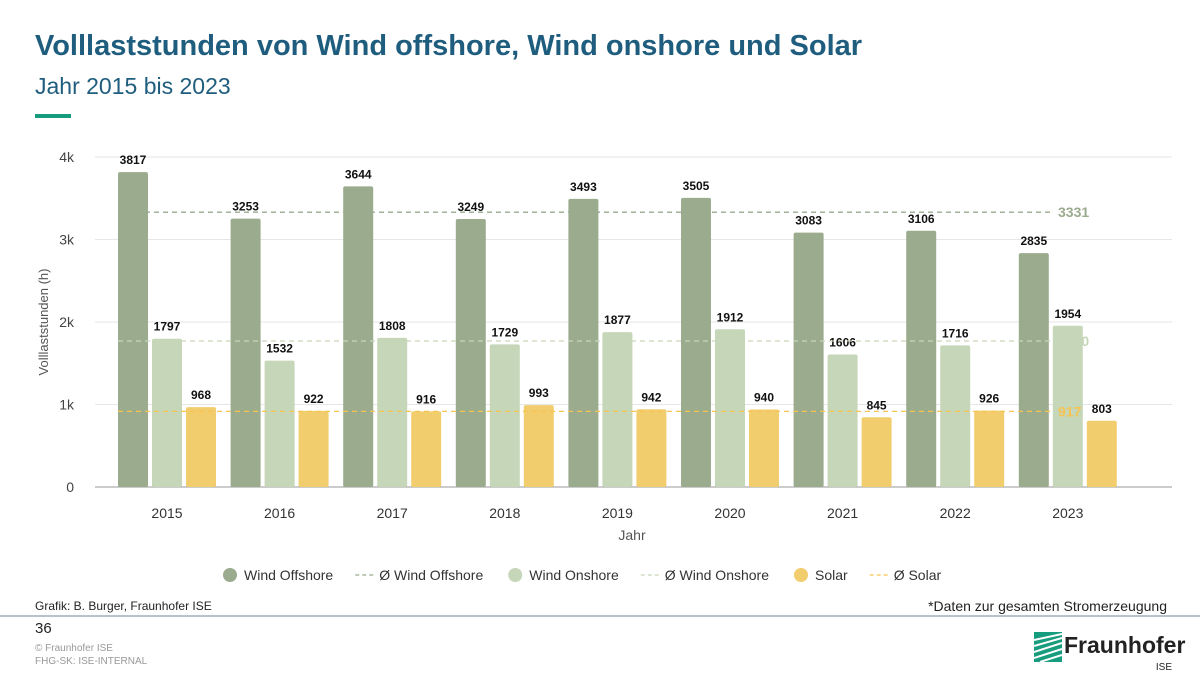 Image resolution: width=1200 pixels, height=682 pixels. Describe the element at coordinates (279, 349) in the screenshot. I see `data-label: 1532` at that location.